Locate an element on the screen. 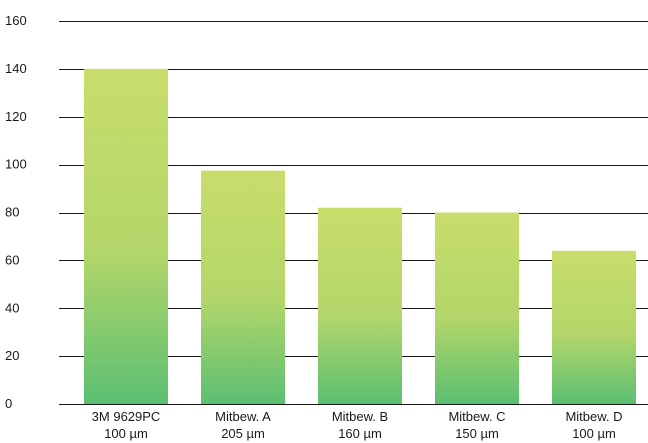 The width and height of the screenshot is (648, 443). category-name: Mitbew. A is located at coordinates (243, 416).